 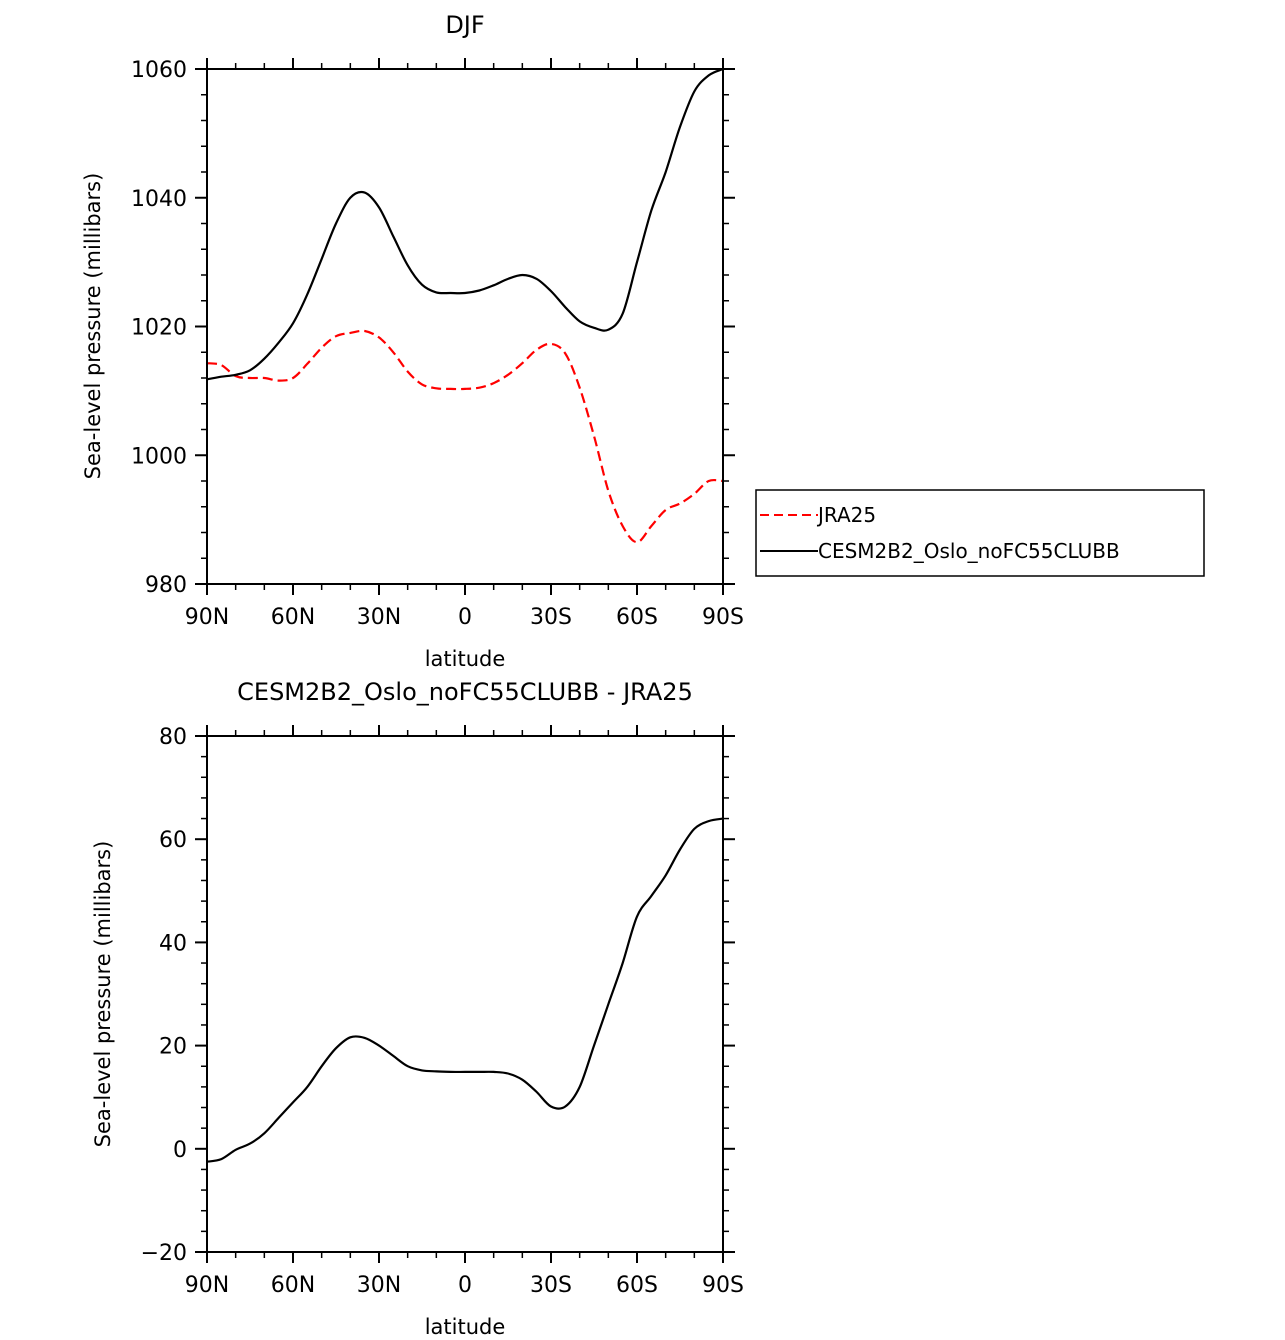 I want to click on y-tick-label: 80, so click(x=173, y=737).